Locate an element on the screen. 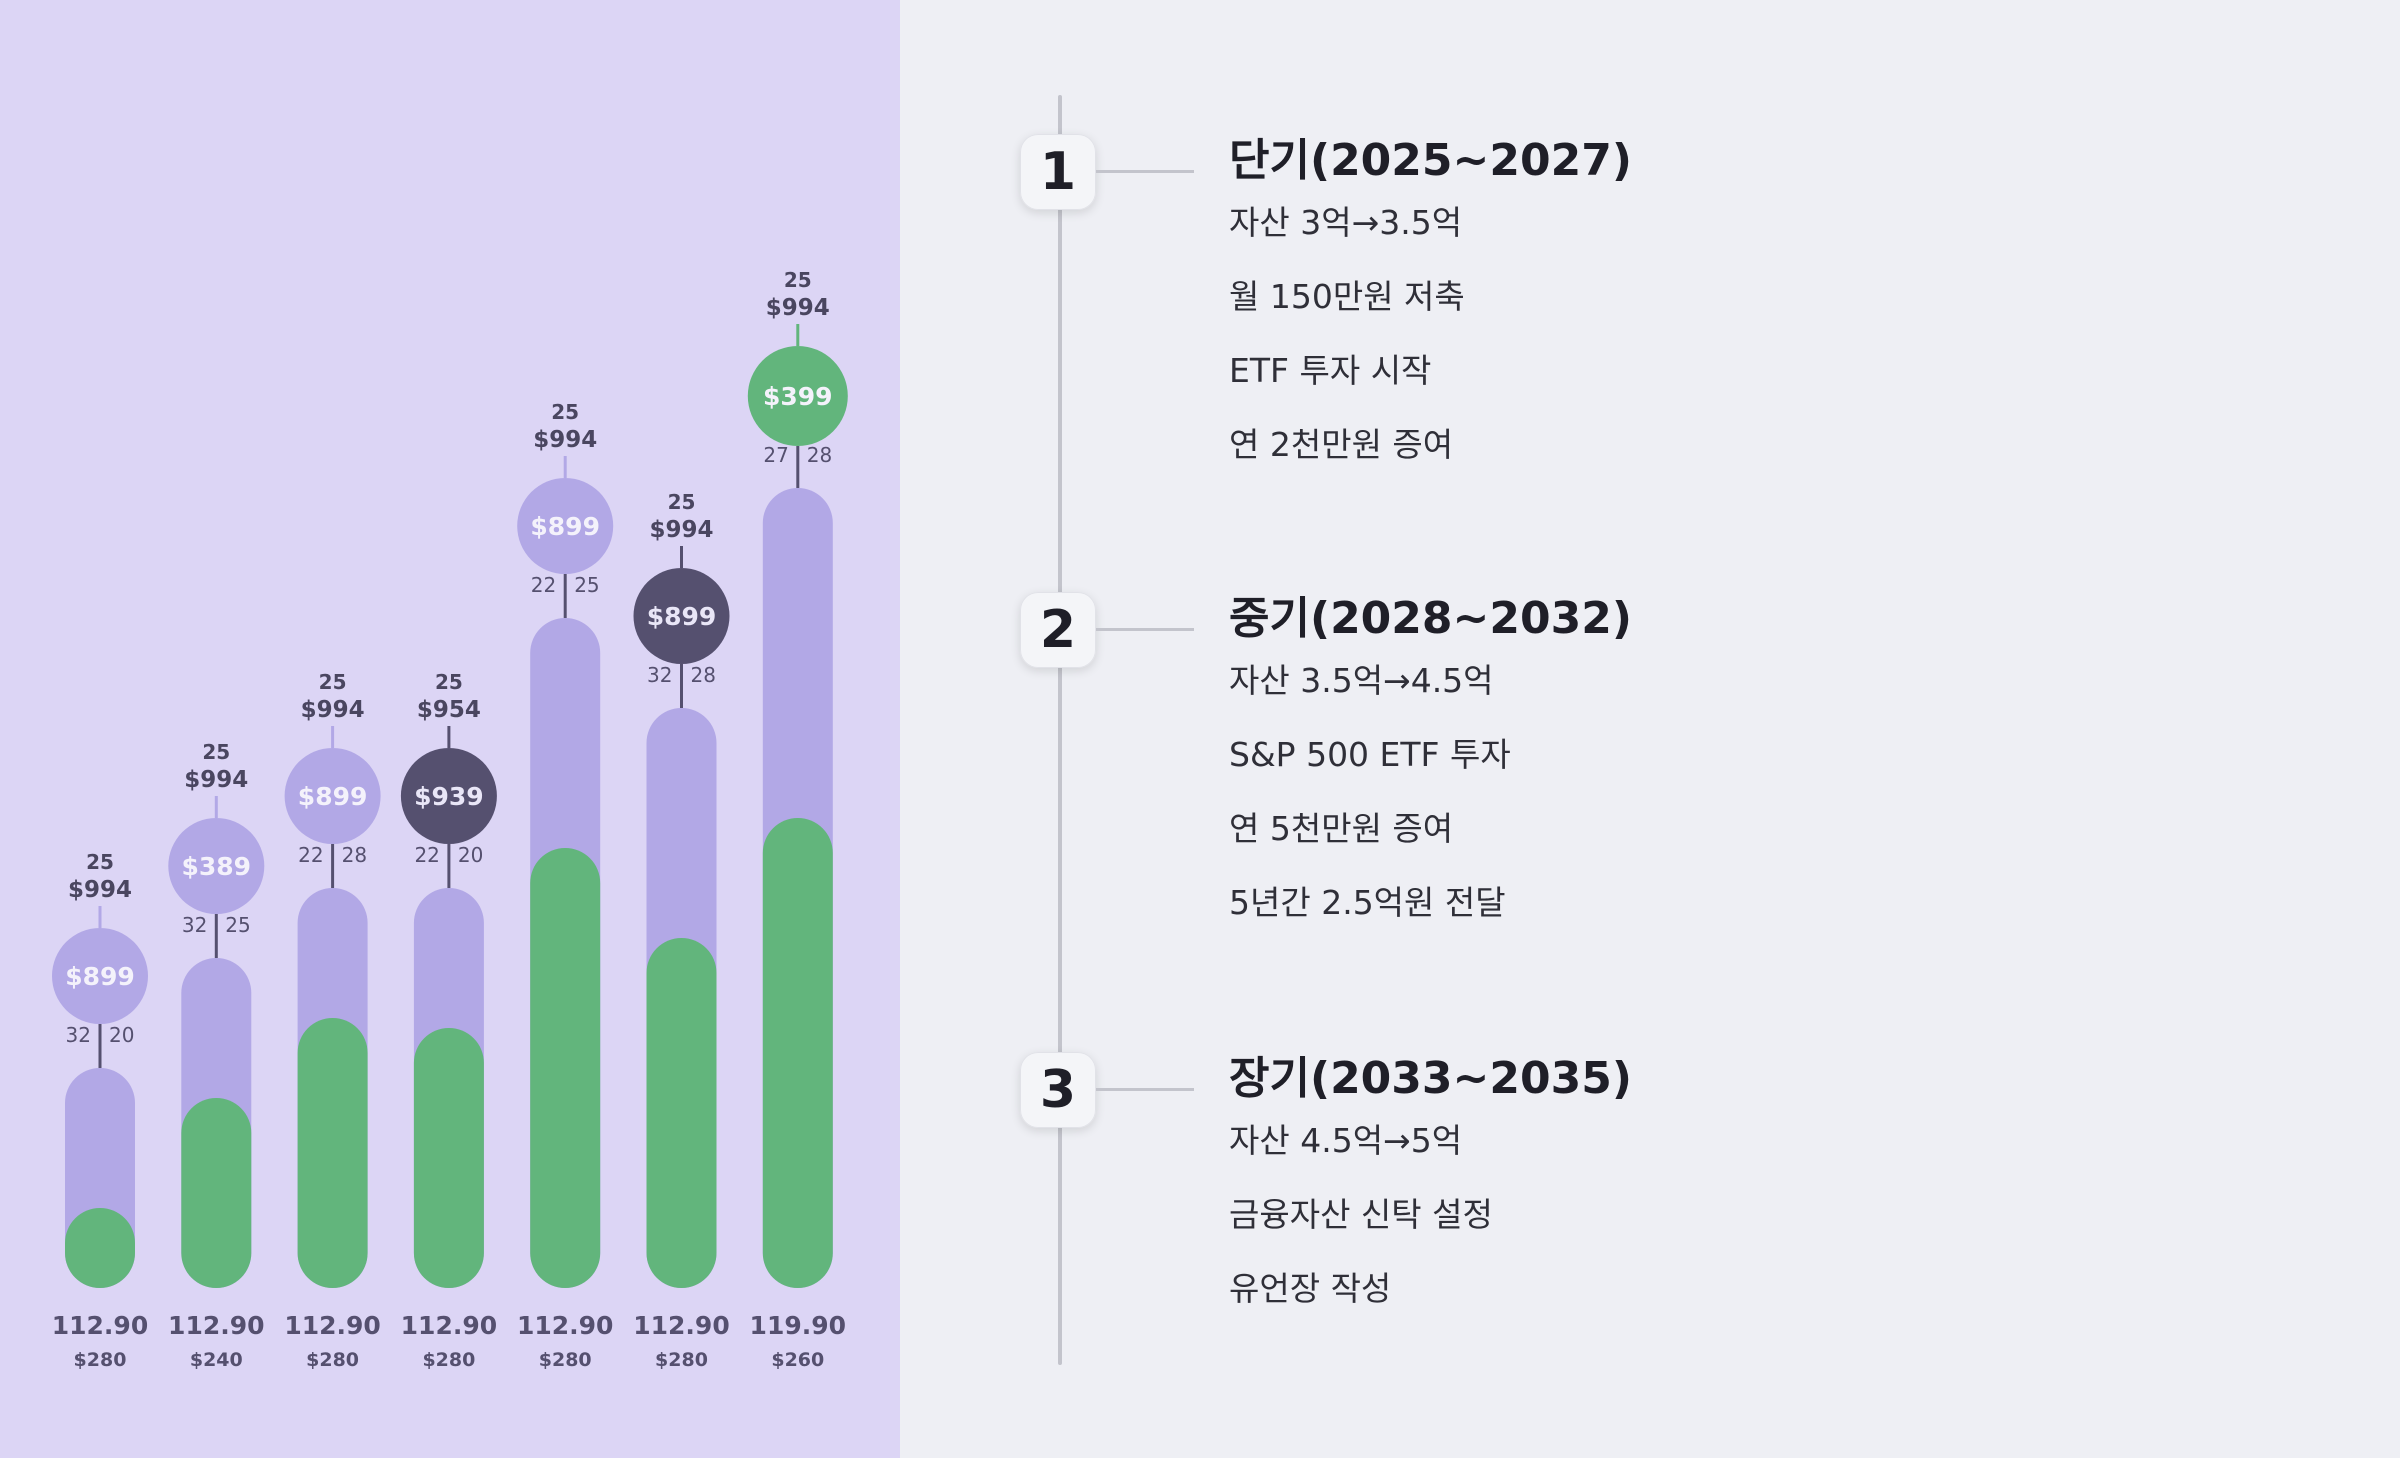 The image size is (2400, 1458). step-item-list: 자산 4.5억→5억 금융자산 신탁 설정 유언장 작성 is located at coordinates (1361, 1231).